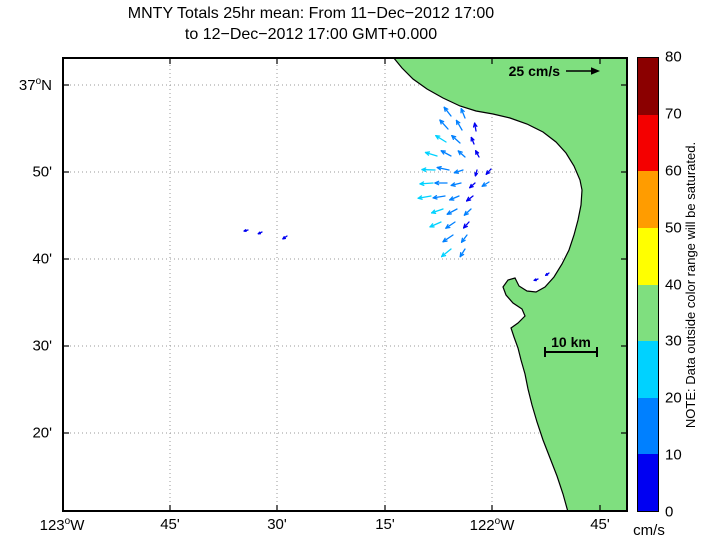  I want to click on colorbar-tick-label: 30, so click(673, 341).